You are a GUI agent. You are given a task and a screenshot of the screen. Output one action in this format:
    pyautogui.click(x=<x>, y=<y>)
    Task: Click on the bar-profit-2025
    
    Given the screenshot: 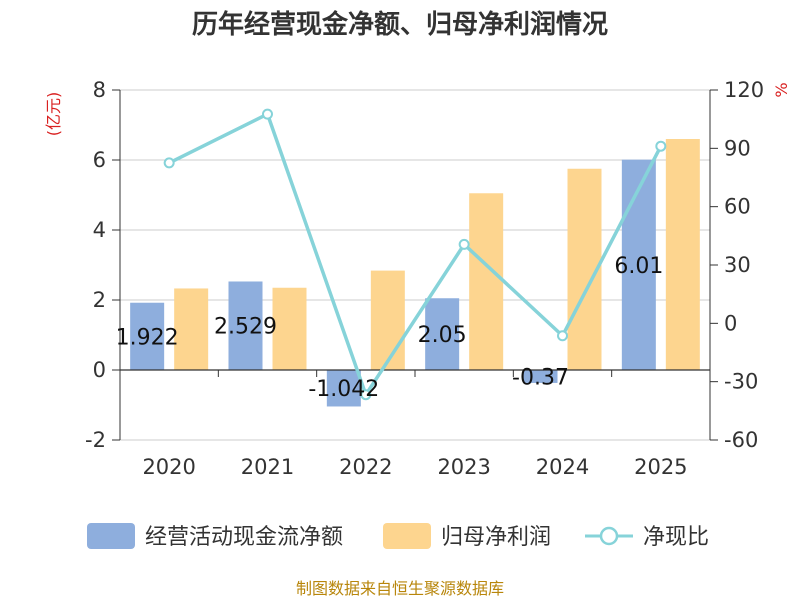 What is the action you would take?
    pyautogui.click(x=682, y=254)
    